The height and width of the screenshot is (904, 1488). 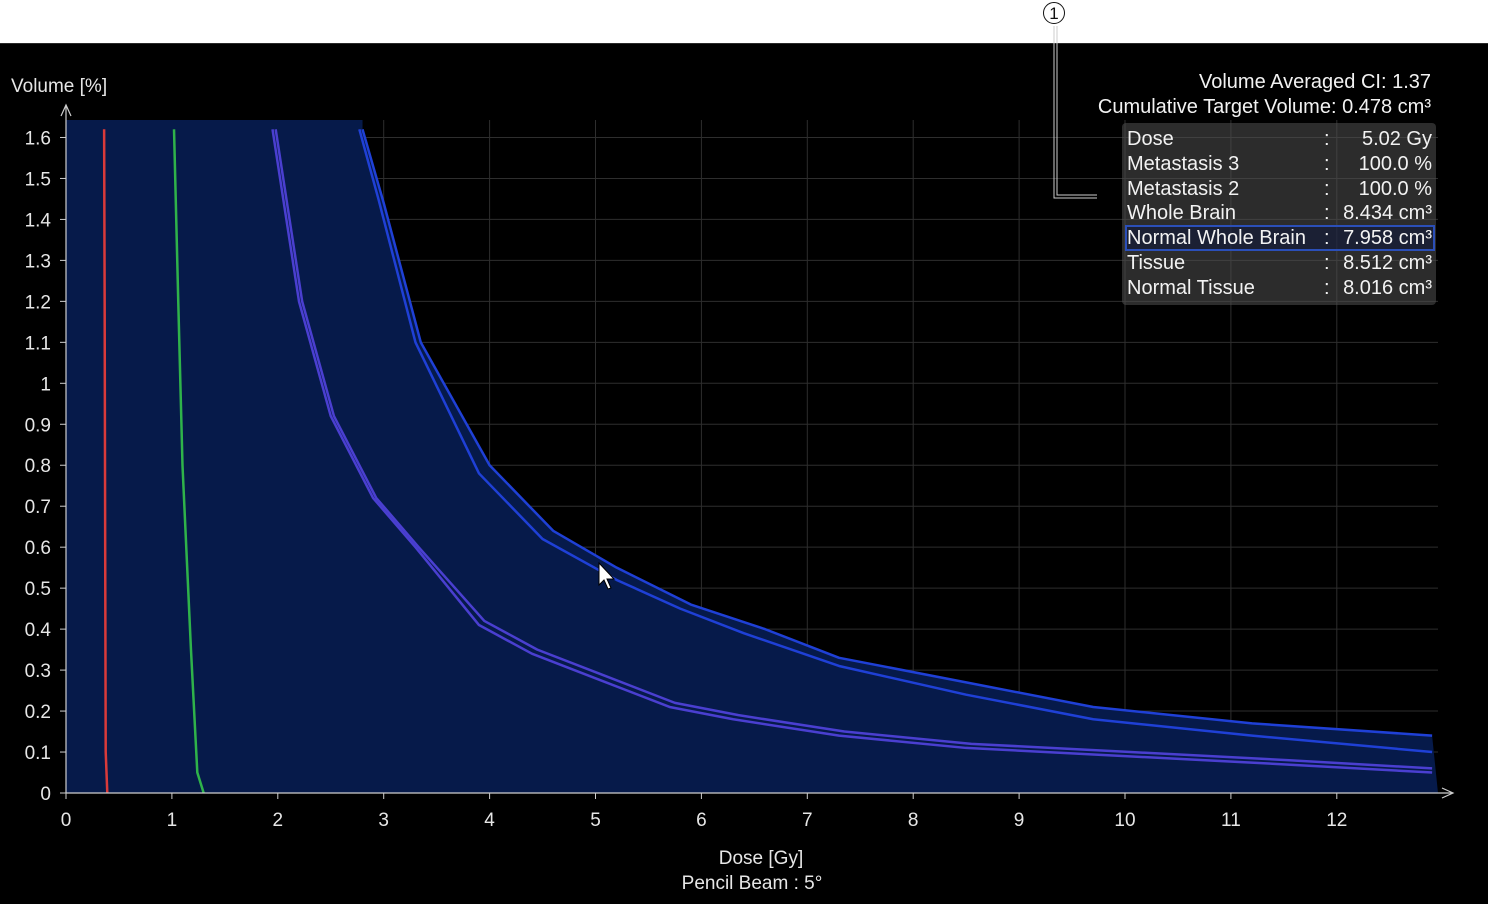 I want to click on algorithm-label: Pencil Beam : 5°, so click(x=752, y=883).